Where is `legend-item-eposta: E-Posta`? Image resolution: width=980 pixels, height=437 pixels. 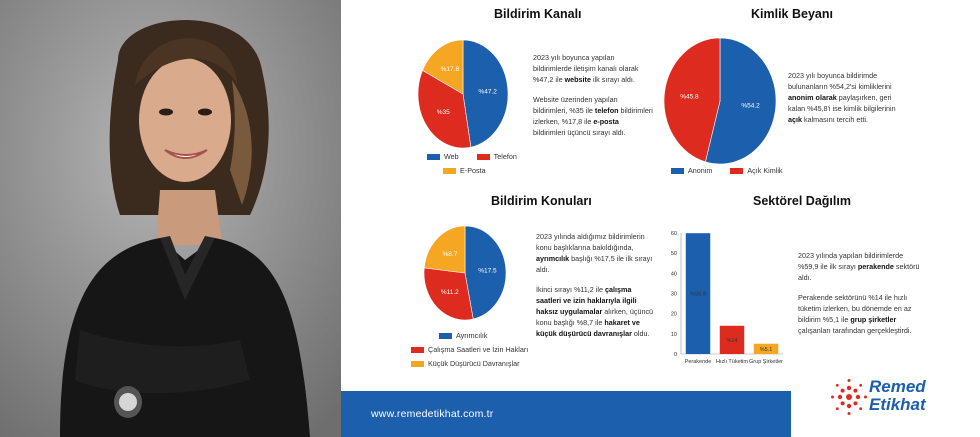 legend-item-eposta: E-Posta is located at coordinates (464, 170).